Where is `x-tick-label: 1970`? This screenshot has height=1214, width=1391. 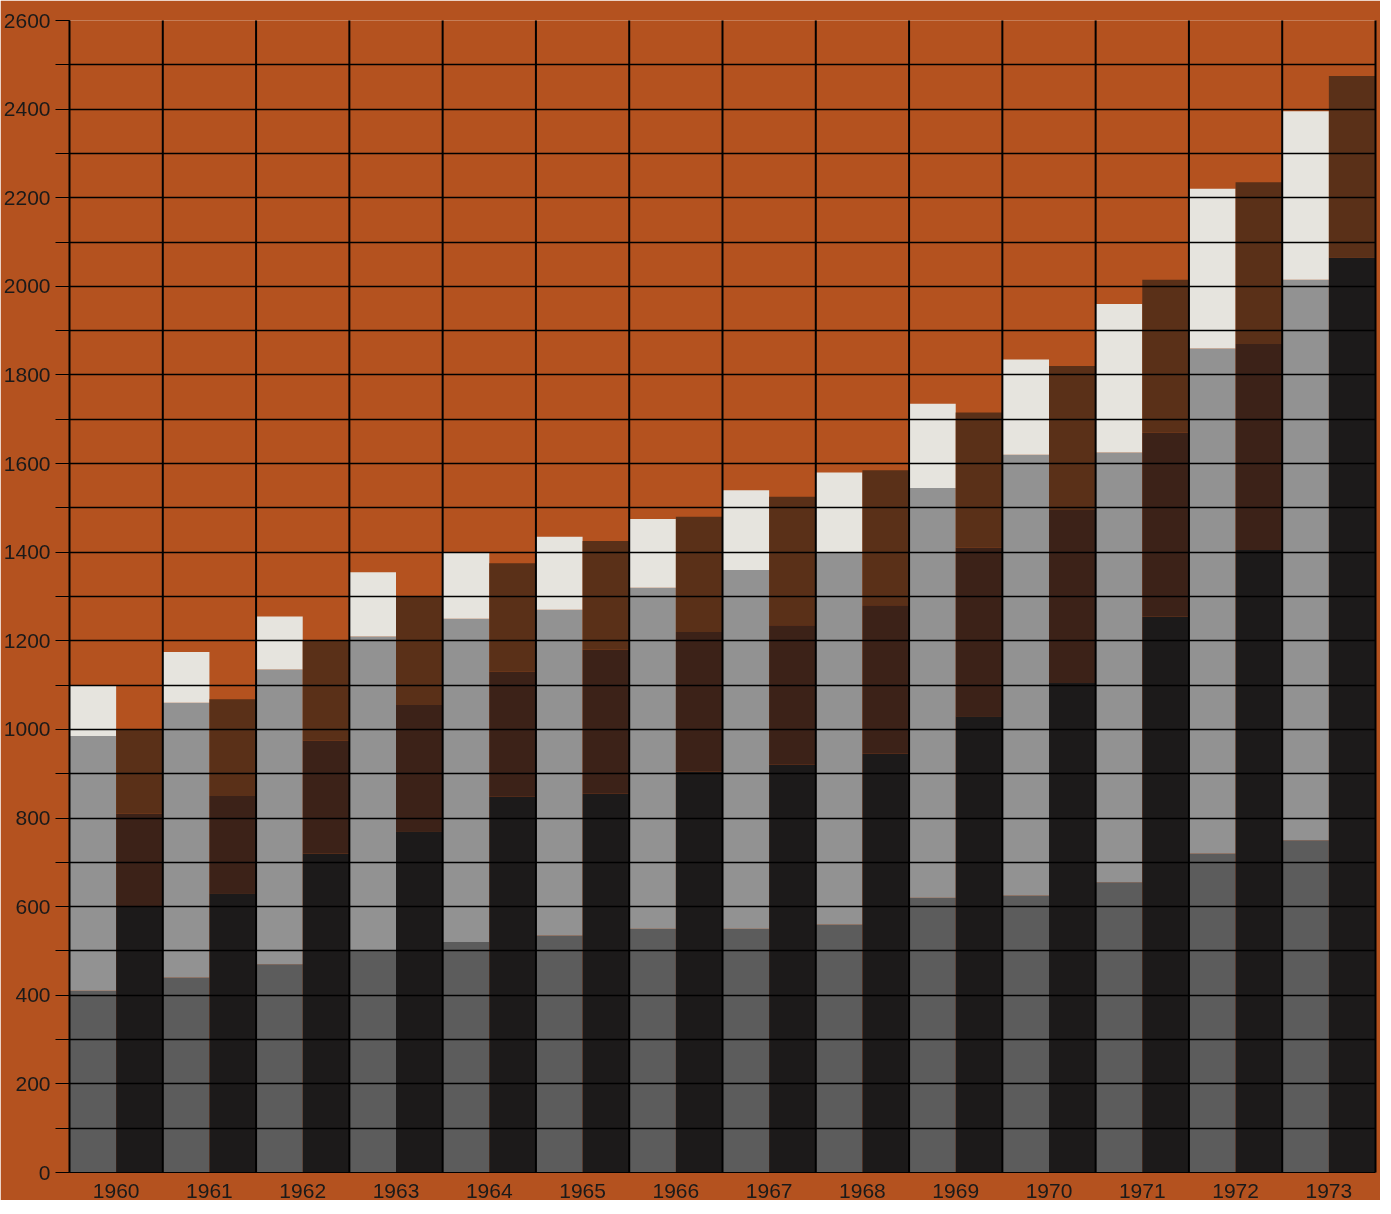
x-tick-label: 1970 is located at coordinates (1049, 1190).